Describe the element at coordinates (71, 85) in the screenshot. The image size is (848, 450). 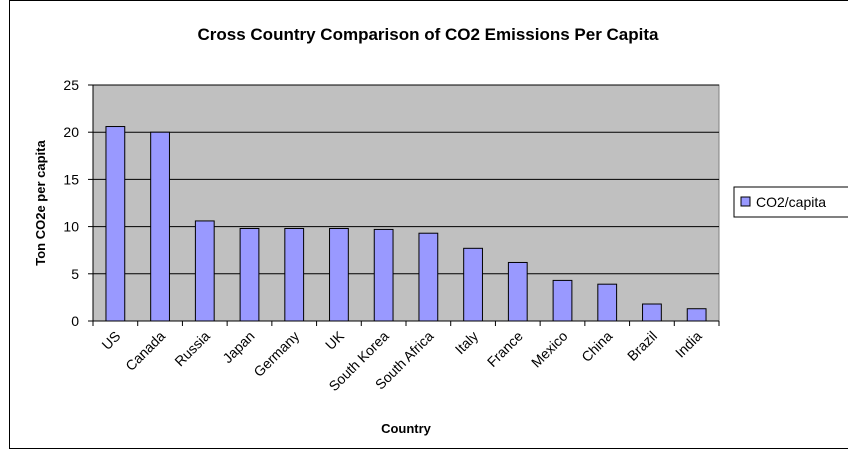
I see `y-tick-label: 25` at that location.